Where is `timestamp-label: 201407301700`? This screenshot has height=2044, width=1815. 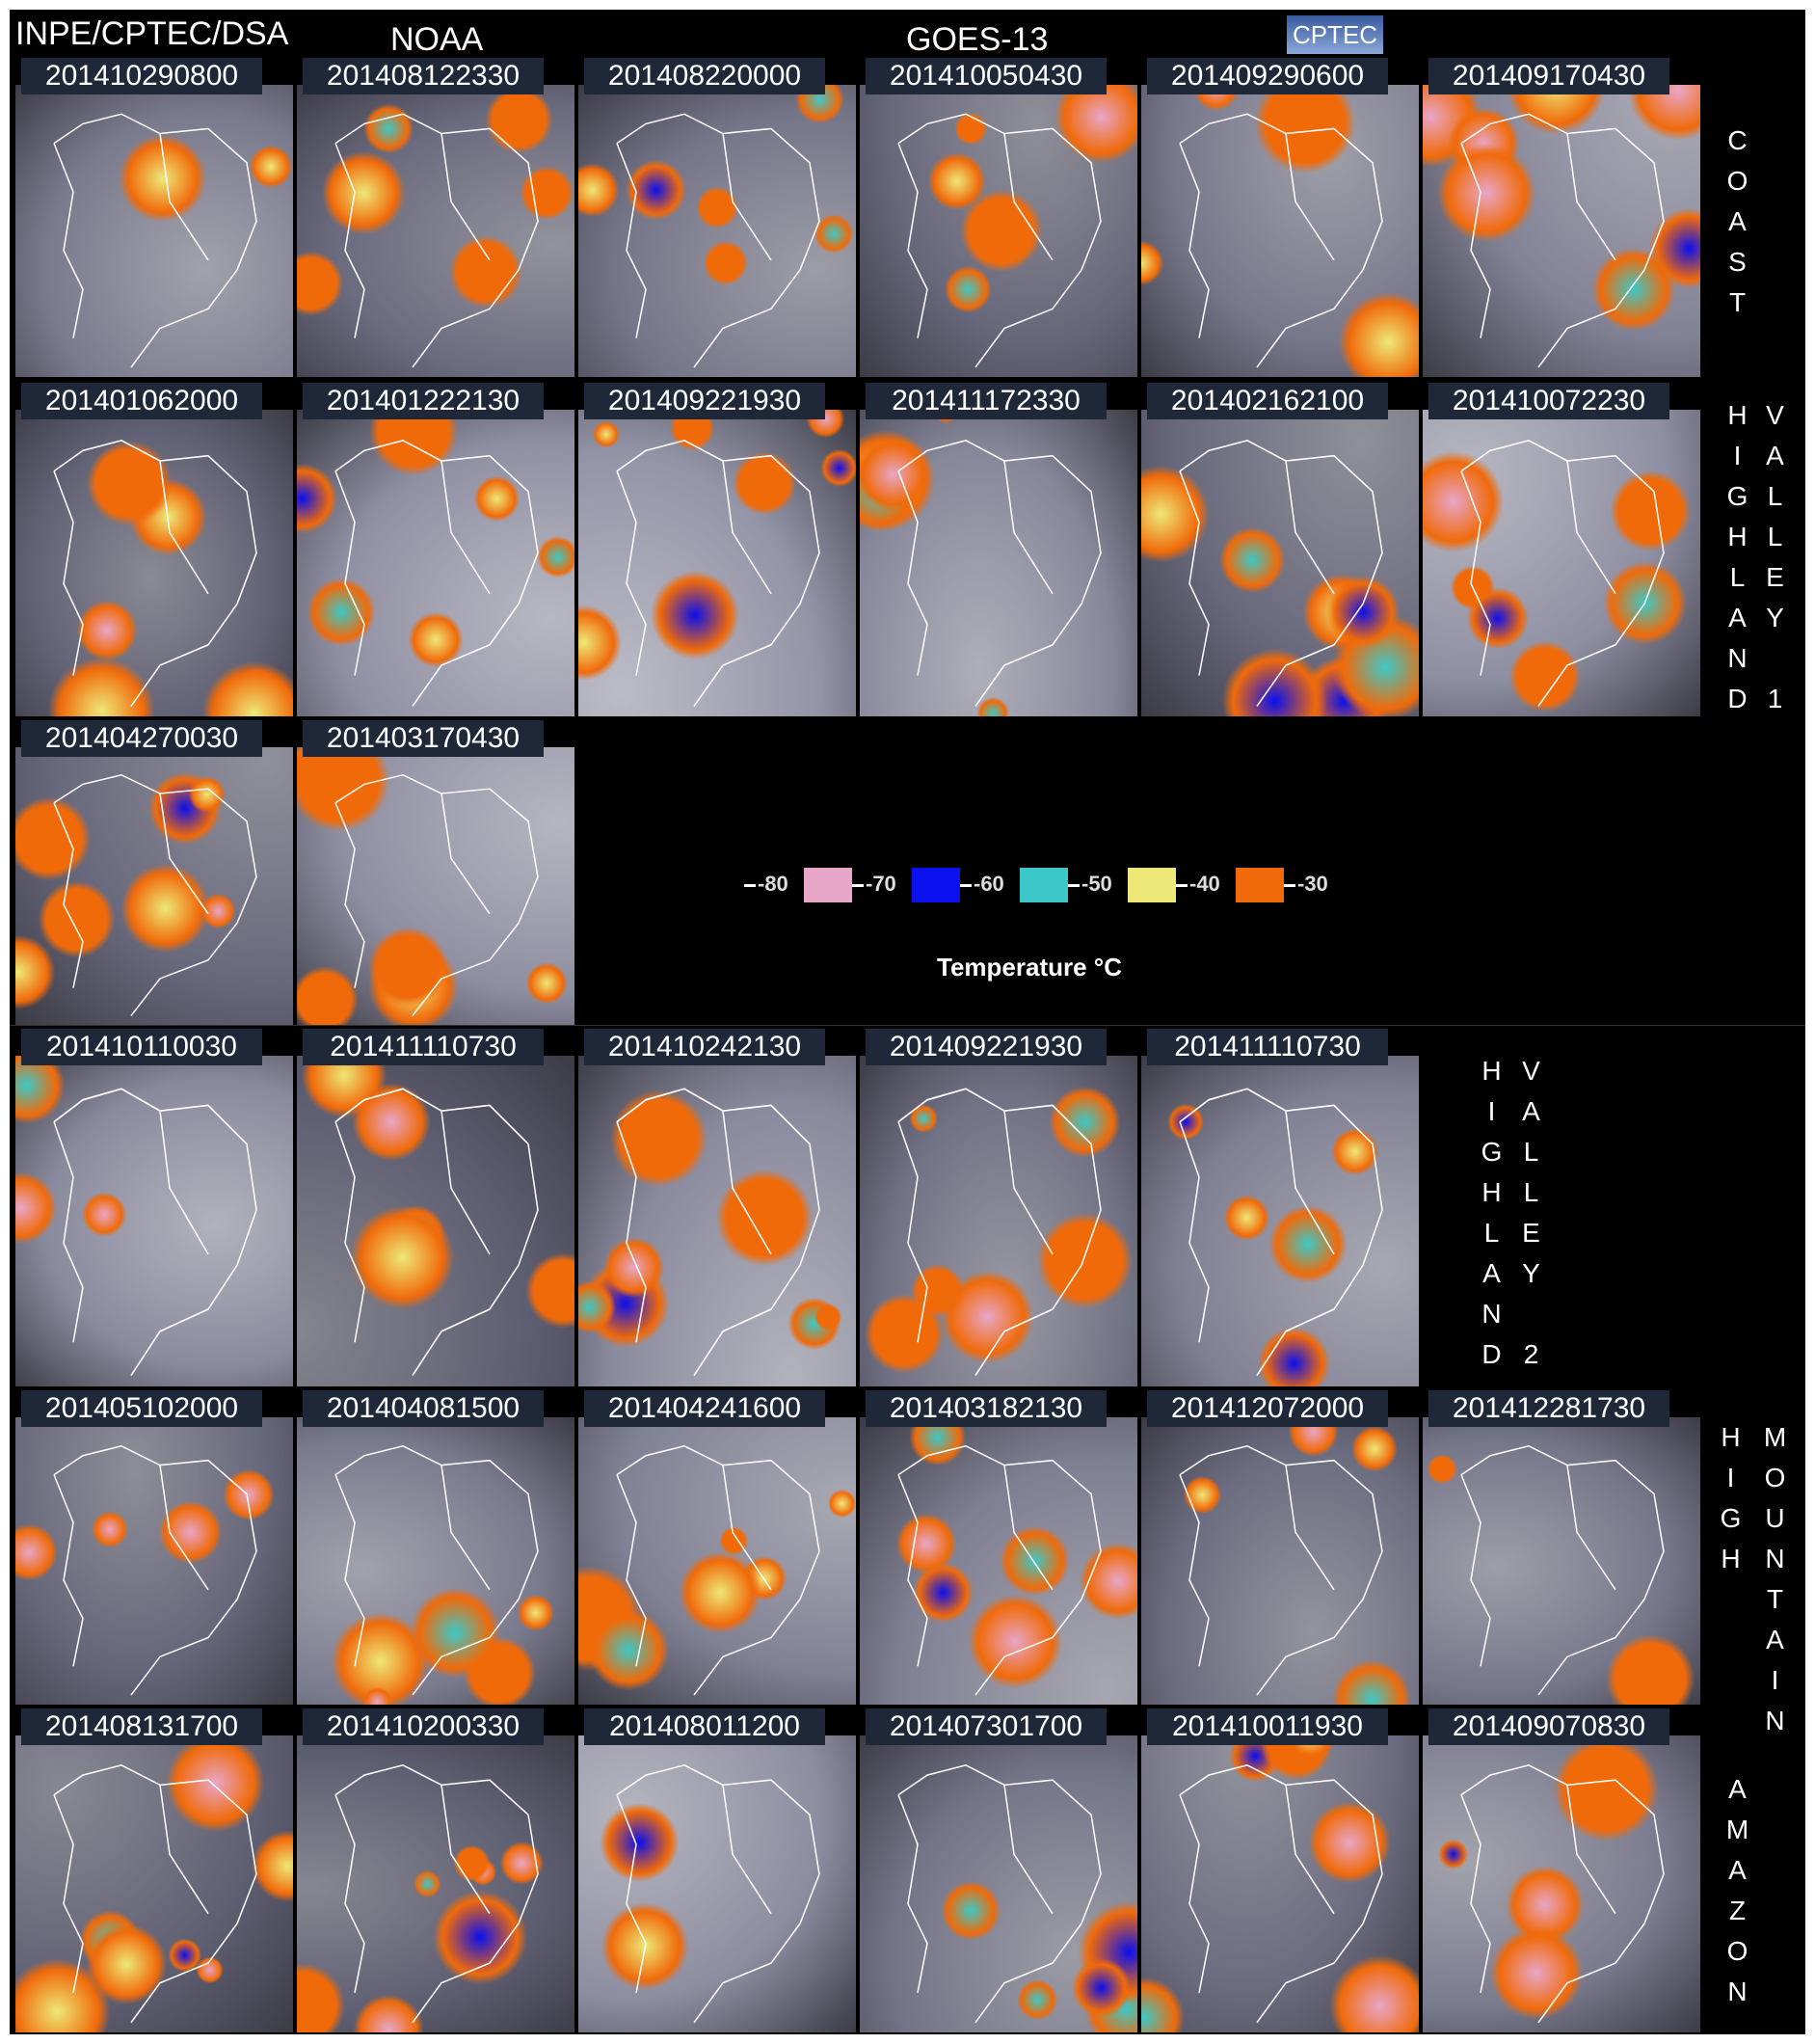
timestamp-label: 201407301700 is located at coordinates (986, 1727).